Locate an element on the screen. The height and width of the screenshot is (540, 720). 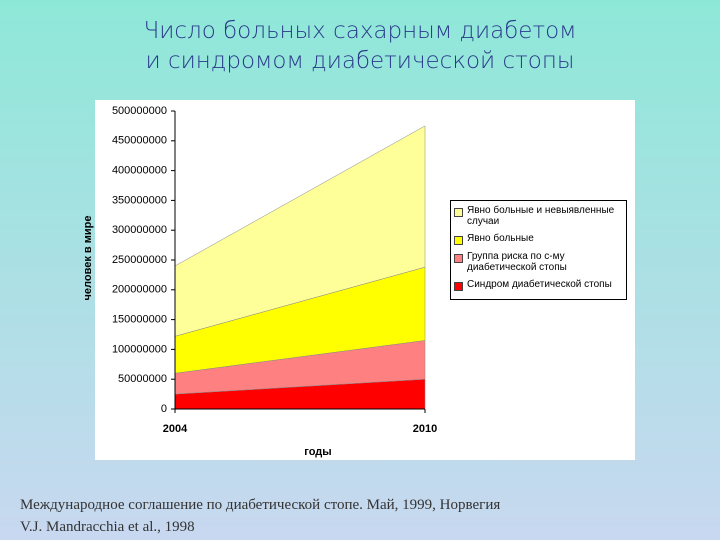
x-tick-label: 2004 is located at coordinates (175, 429).